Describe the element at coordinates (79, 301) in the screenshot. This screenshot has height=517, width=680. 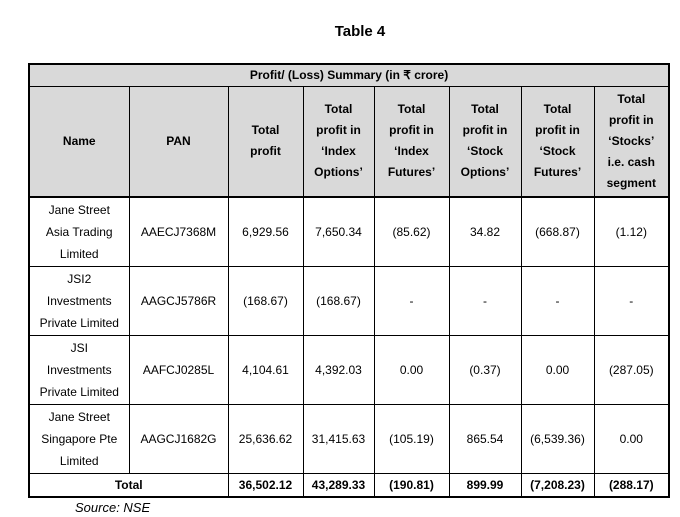
I see `entity-name-cell: JSI2 Investments Private Limited` at that location.